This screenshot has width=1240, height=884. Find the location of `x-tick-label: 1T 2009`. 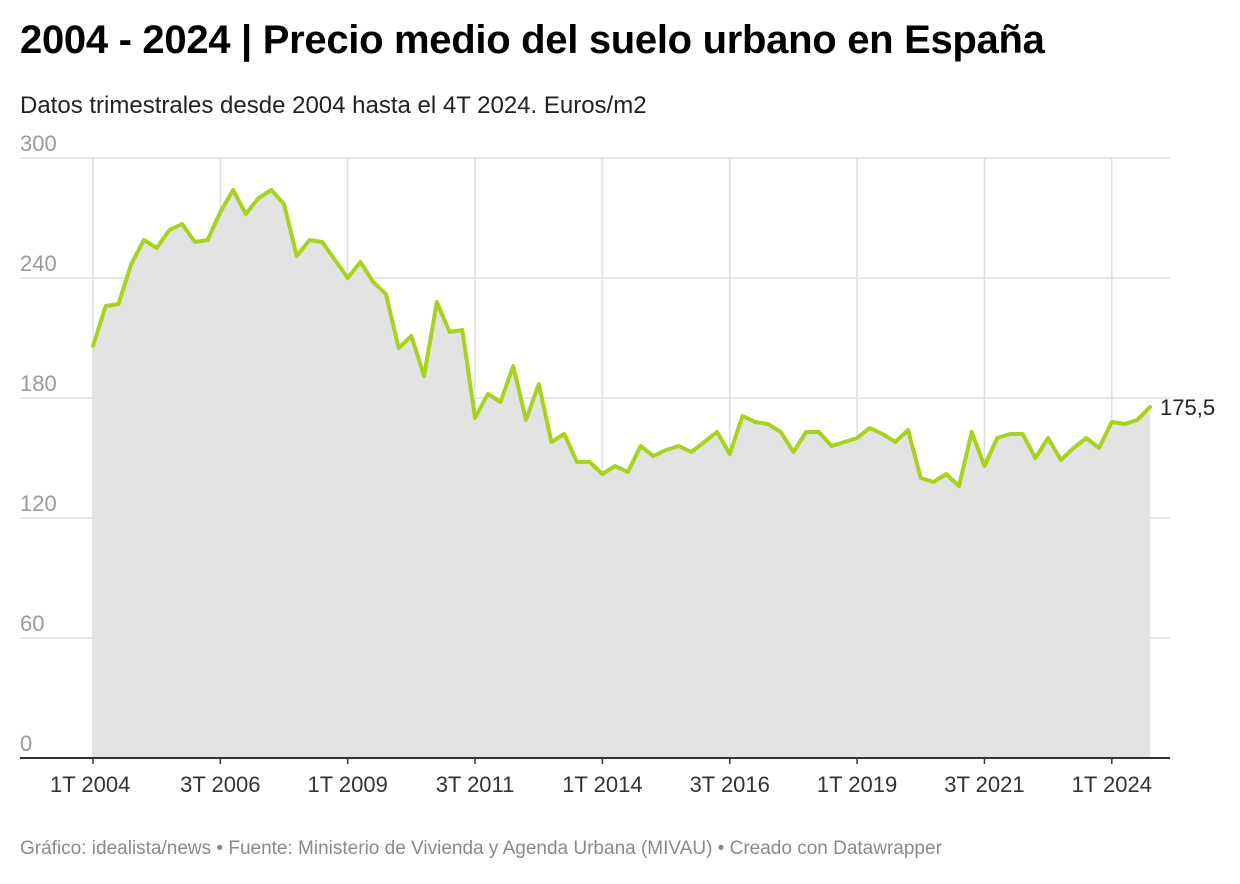

x-tick-label: 1T 2009 is located at coordinates (348, 784).